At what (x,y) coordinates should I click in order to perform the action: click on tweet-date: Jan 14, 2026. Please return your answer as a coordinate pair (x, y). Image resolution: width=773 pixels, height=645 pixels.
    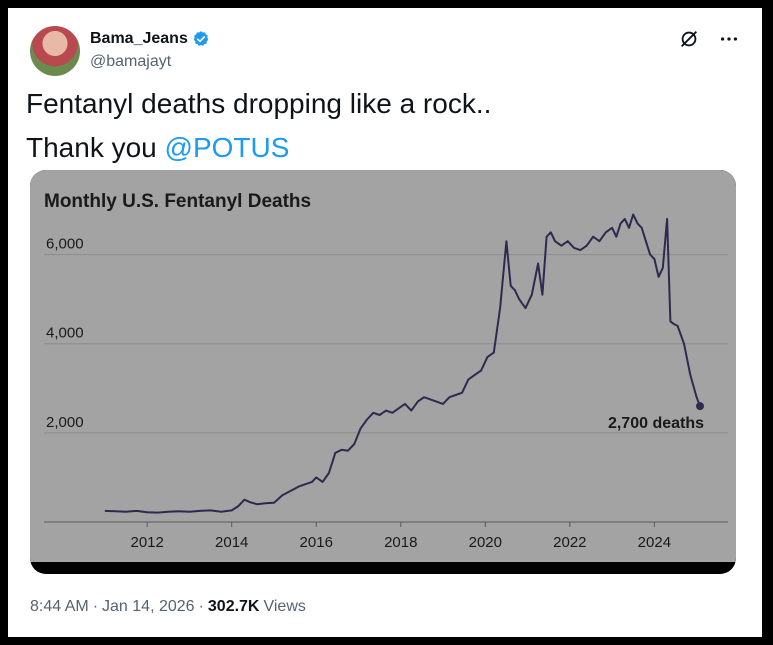
    Looking at the image, I should click on (148, 606).